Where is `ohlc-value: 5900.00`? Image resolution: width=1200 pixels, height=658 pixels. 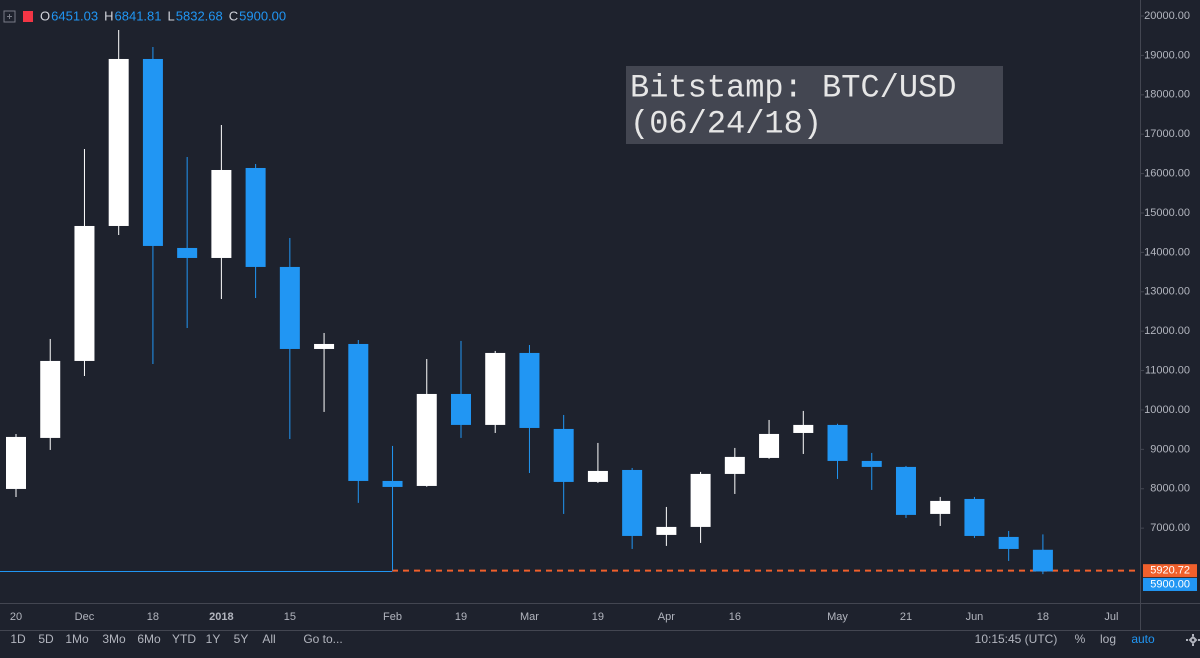
ohlc-value: 5900.00 is located at coordinates (262, 15).